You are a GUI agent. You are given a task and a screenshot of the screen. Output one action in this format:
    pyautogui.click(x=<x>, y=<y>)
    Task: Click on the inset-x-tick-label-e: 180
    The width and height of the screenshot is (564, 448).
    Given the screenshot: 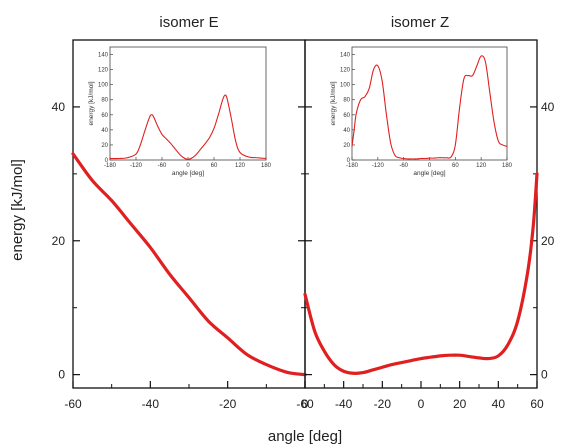 What is the action you would take?
    pyautogui.click(x=266, y=166)
    